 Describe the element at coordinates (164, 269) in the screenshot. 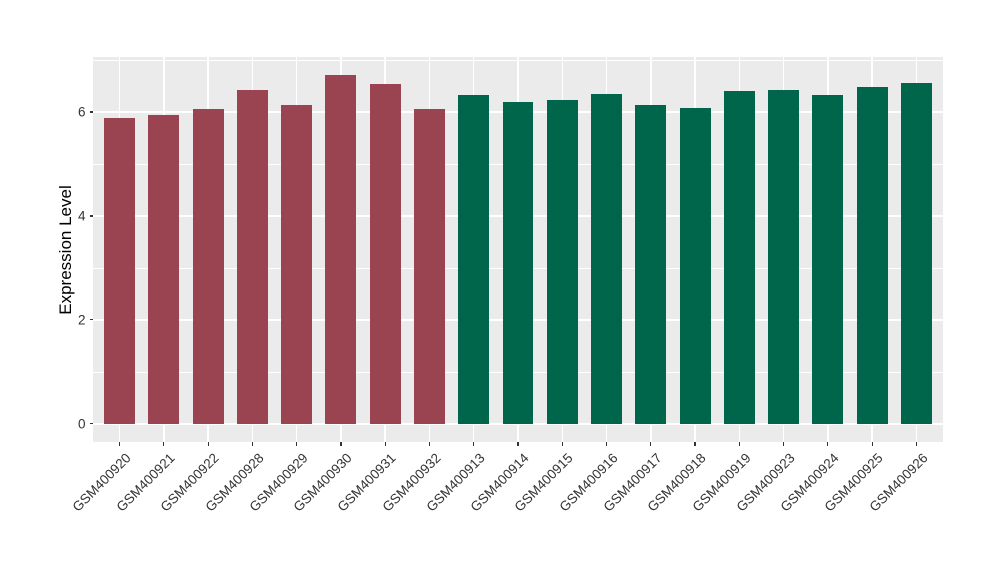

I see `bar-GSM400921` at that location.